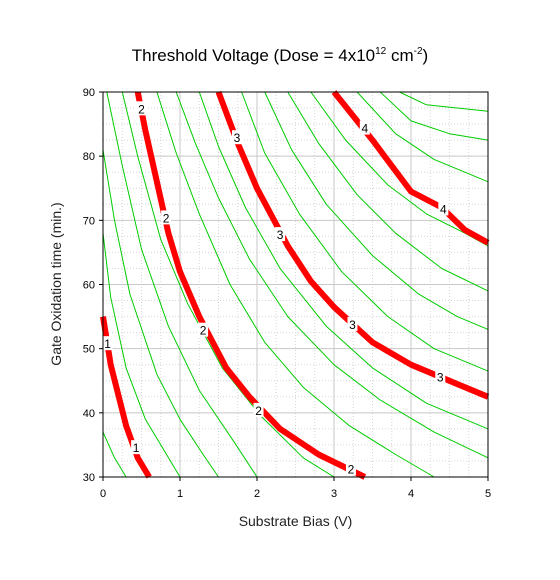 This screenshot has width=560, height=580. I want to click on x-tick-label: 5, so click(488, 494).